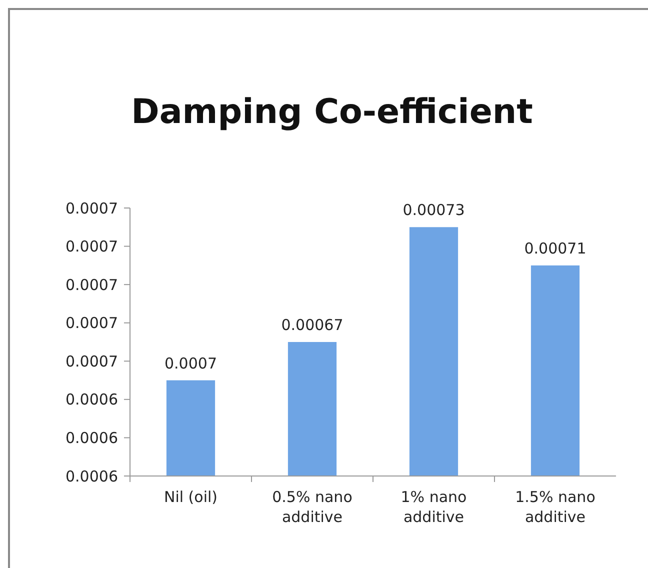 The width and height of the screenshot is (648, 568). I want to click on x-tick-label: 0.5% nano additive, so click(312, 507).